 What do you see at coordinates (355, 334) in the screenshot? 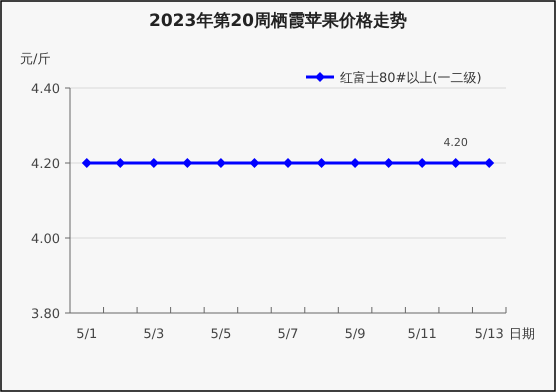
I see `x-tick-label: 5/9` at bounding box center [355, 334].